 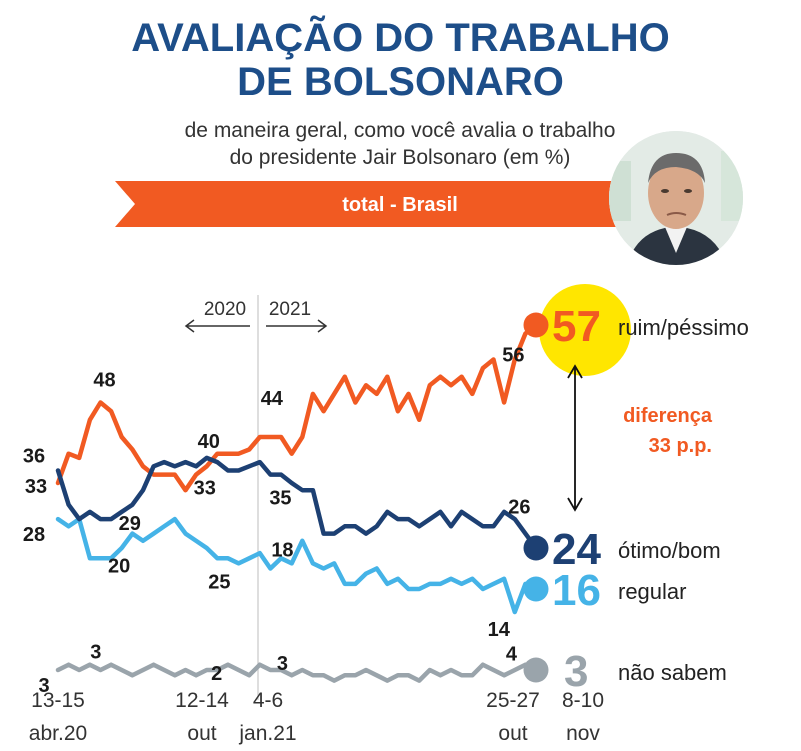 I want to click on series-line-regular, so click(x=297, y=565).